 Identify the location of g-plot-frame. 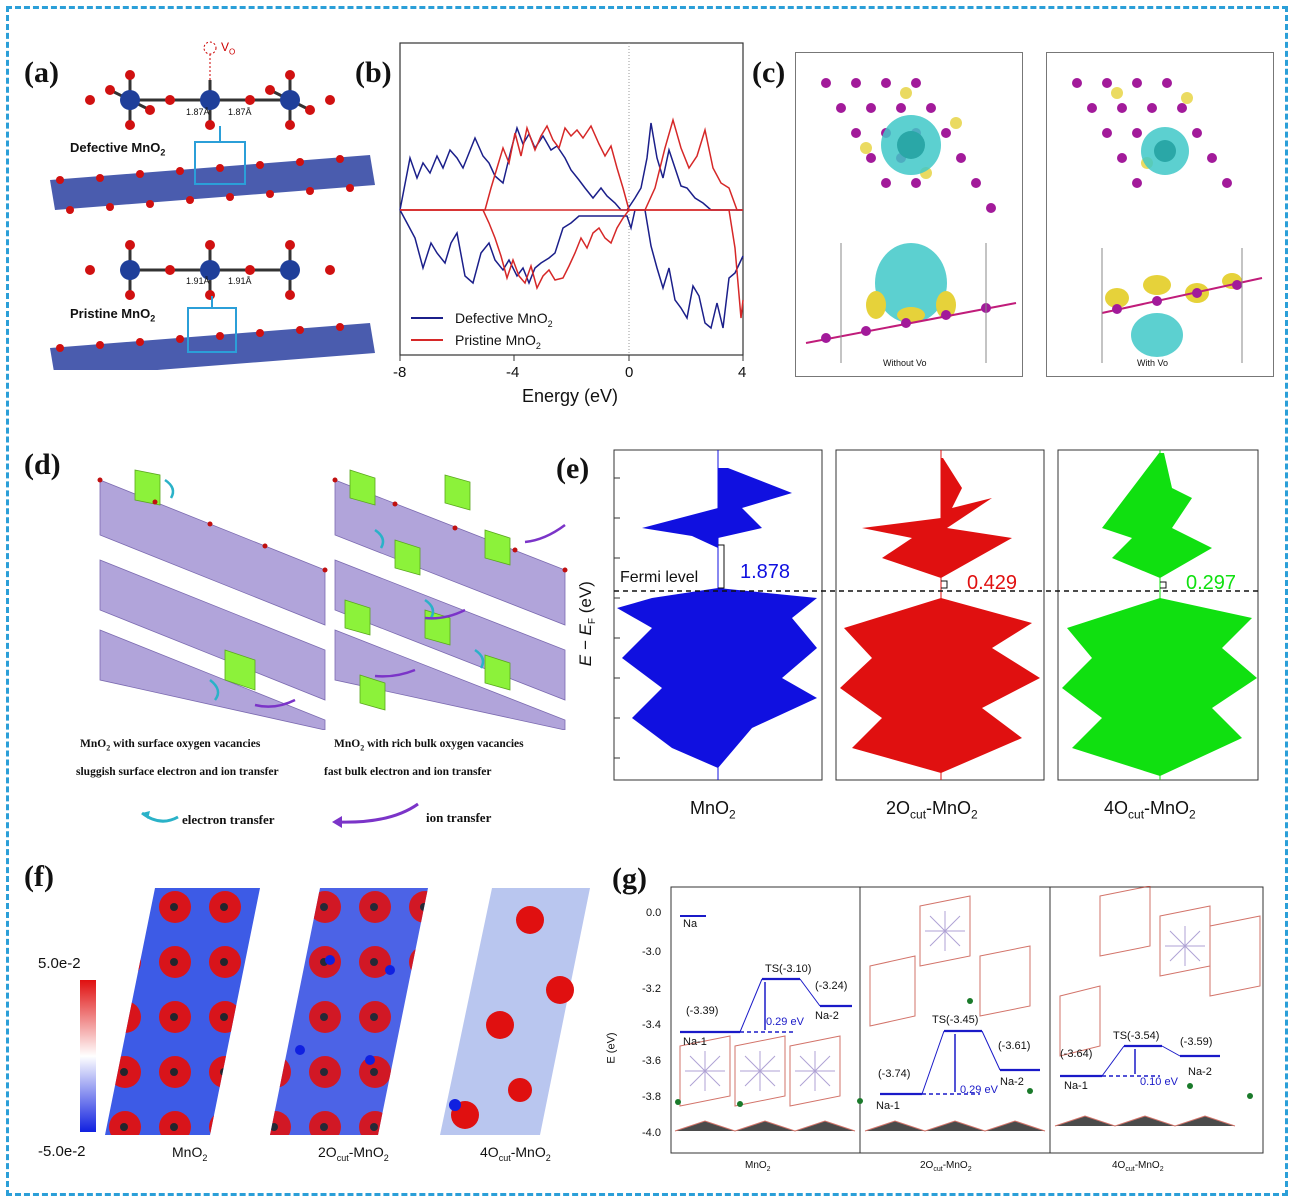
(967, 1020).